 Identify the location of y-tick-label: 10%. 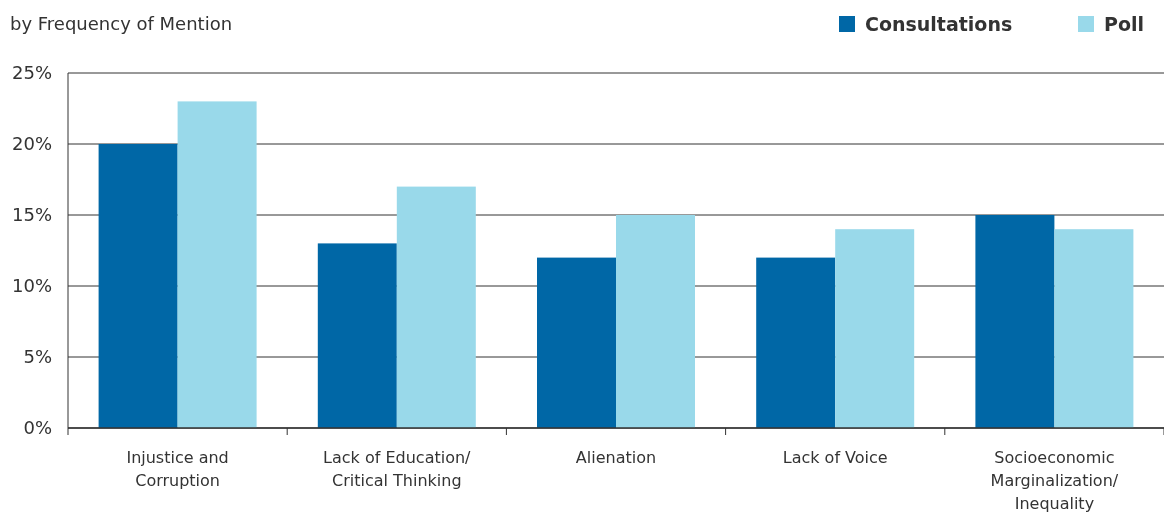
(31, 285).